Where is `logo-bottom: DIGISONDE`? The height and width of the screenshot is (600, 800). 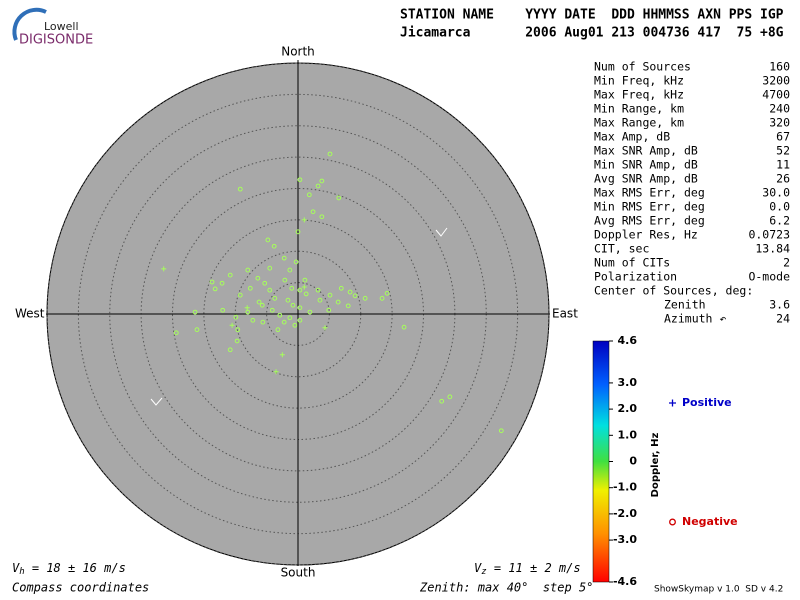 logo-bottom: DIGISONDE is located at coordinates (56, 40).